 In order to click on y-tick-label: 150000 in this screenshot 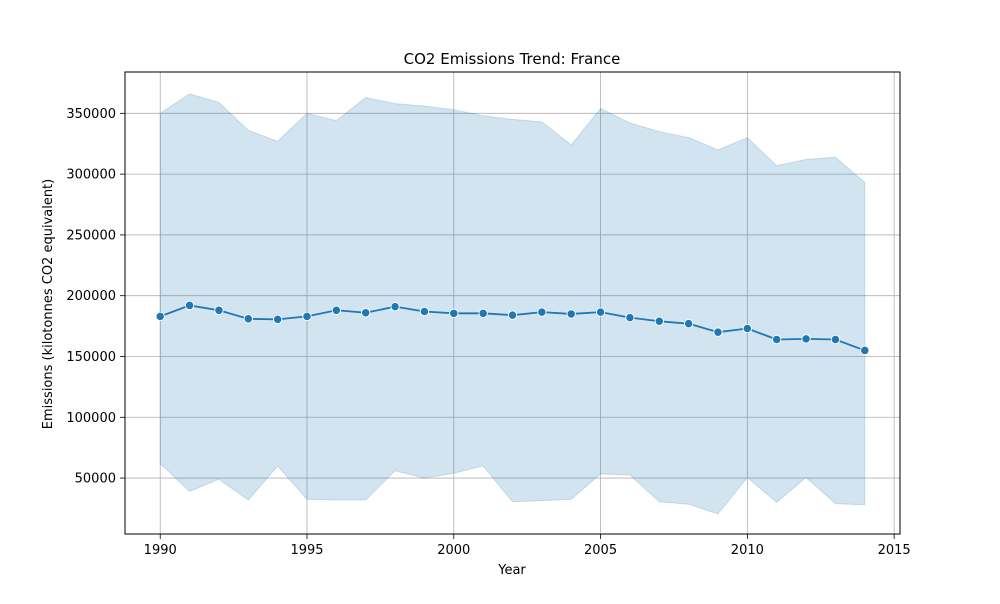, I will do `click(91, 357)`.